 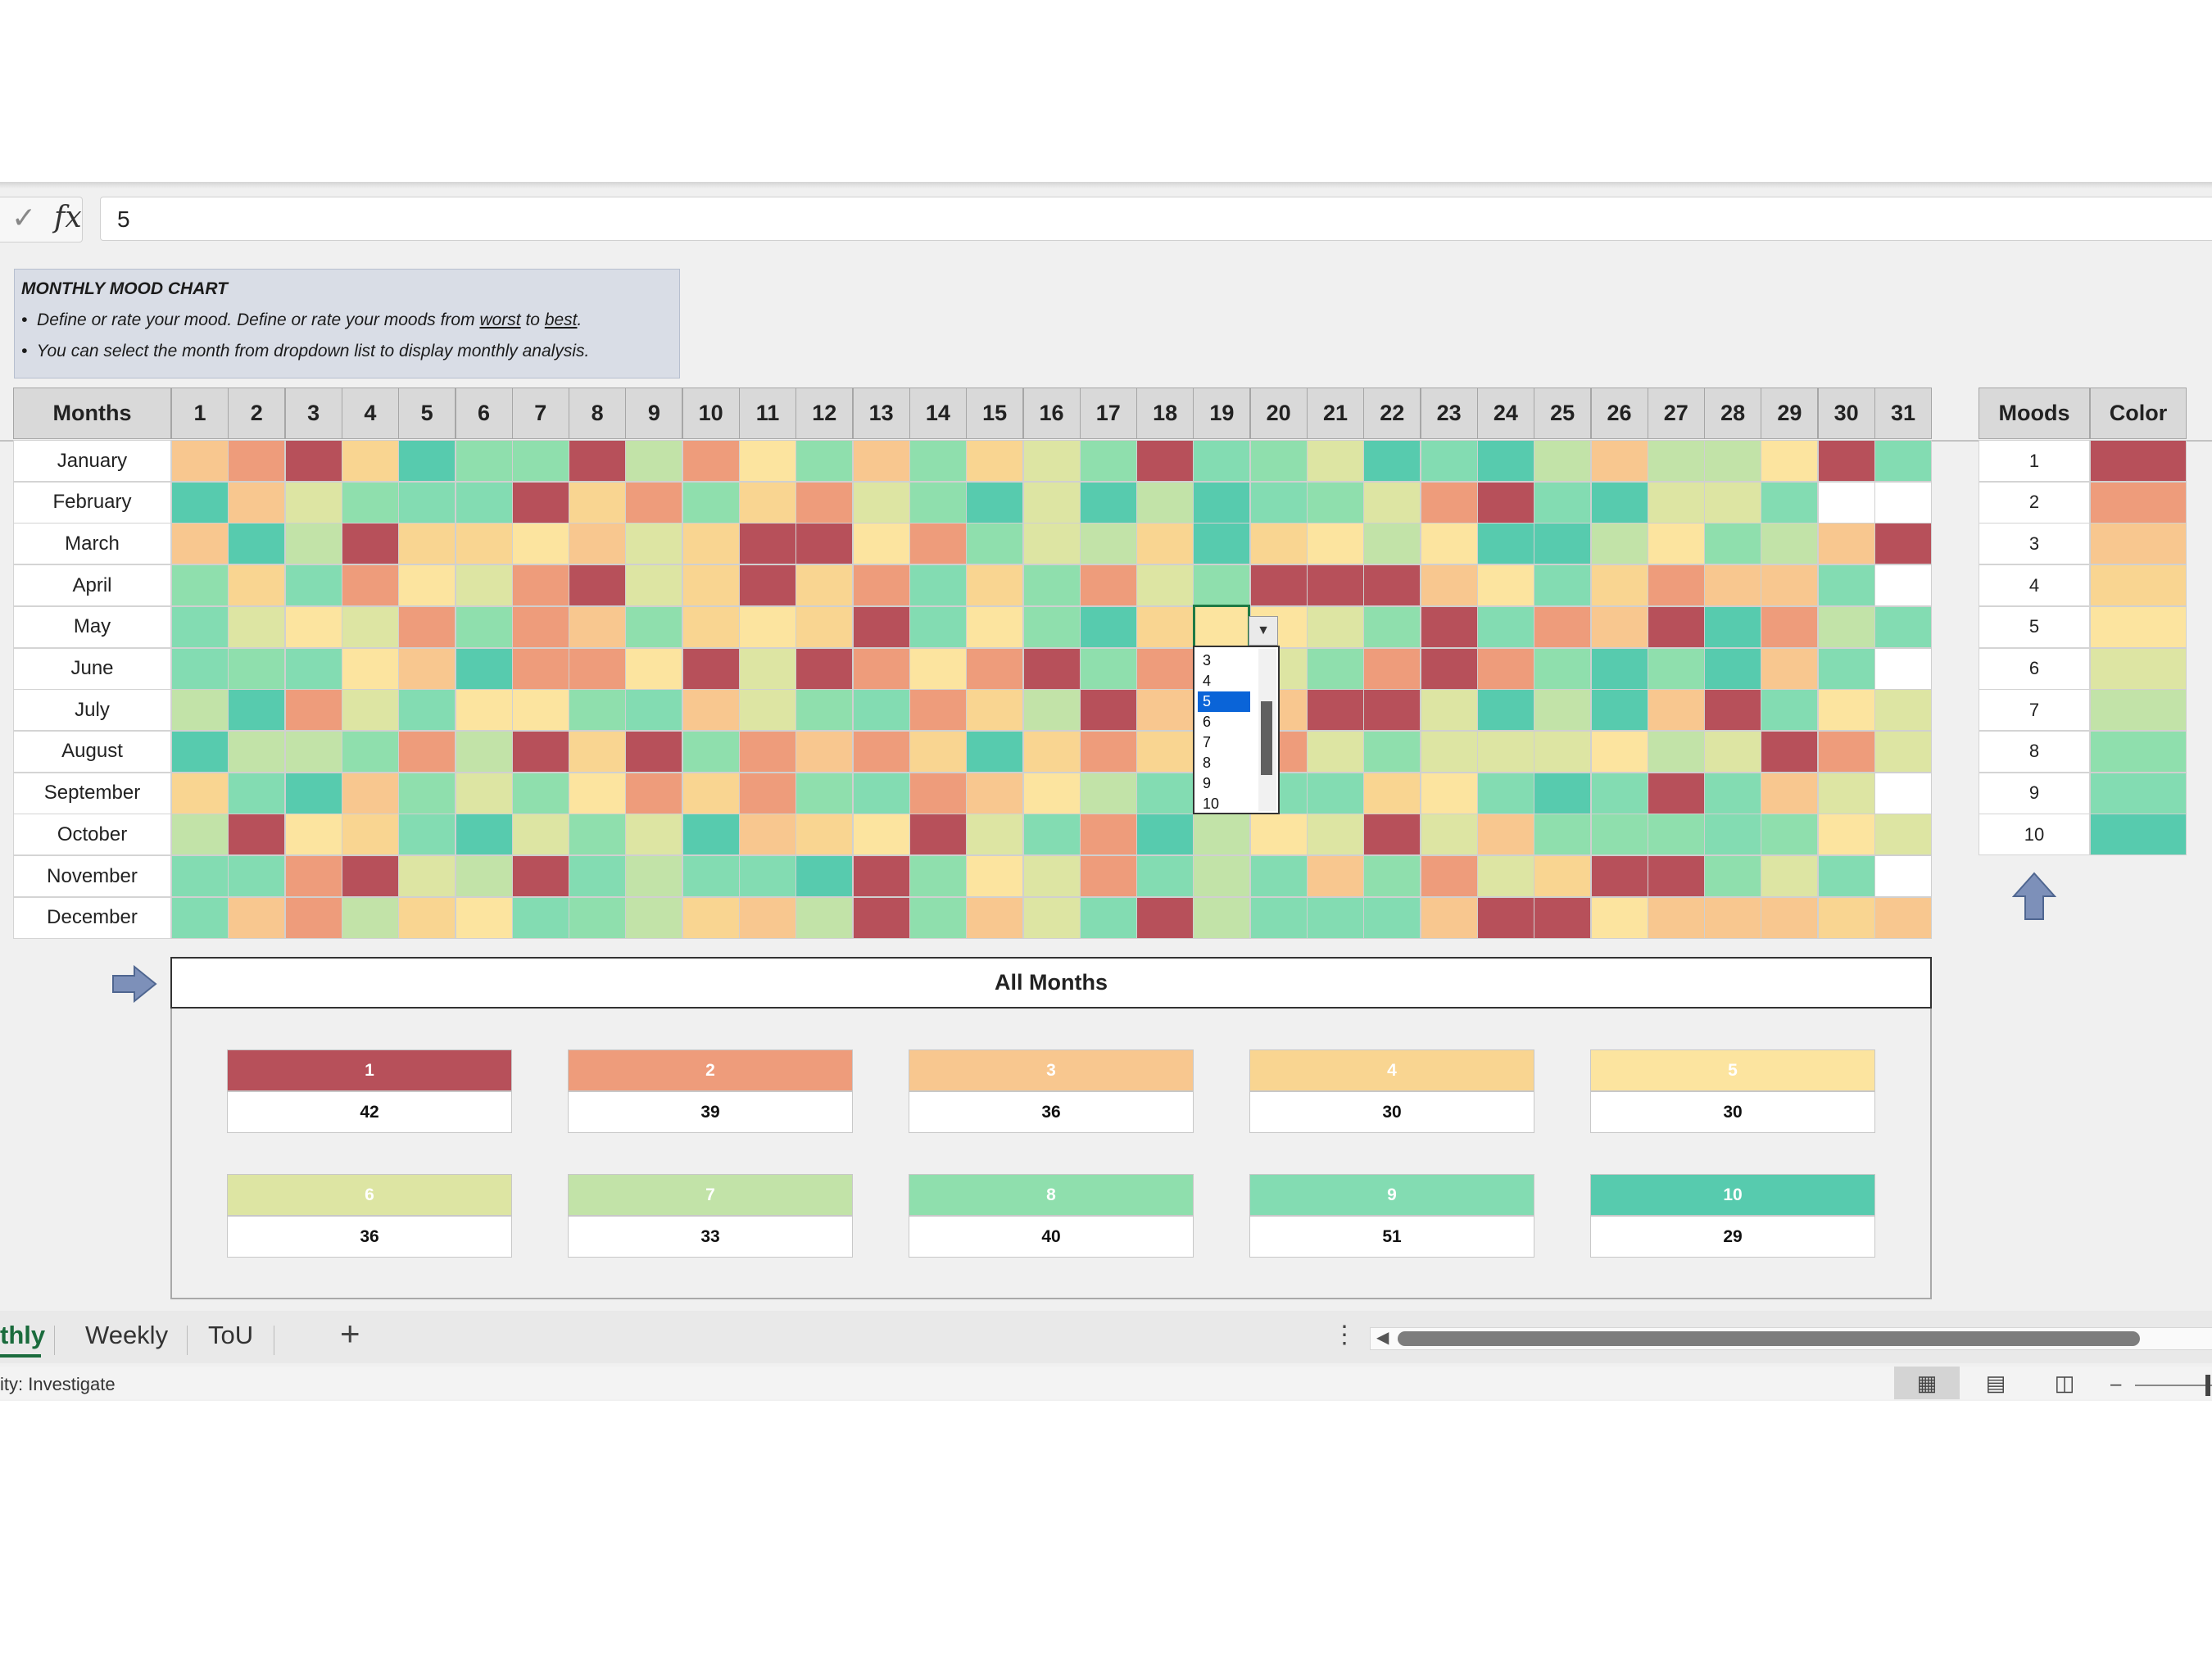 I want to click on selected-cell, so click(x=1221, y=626).